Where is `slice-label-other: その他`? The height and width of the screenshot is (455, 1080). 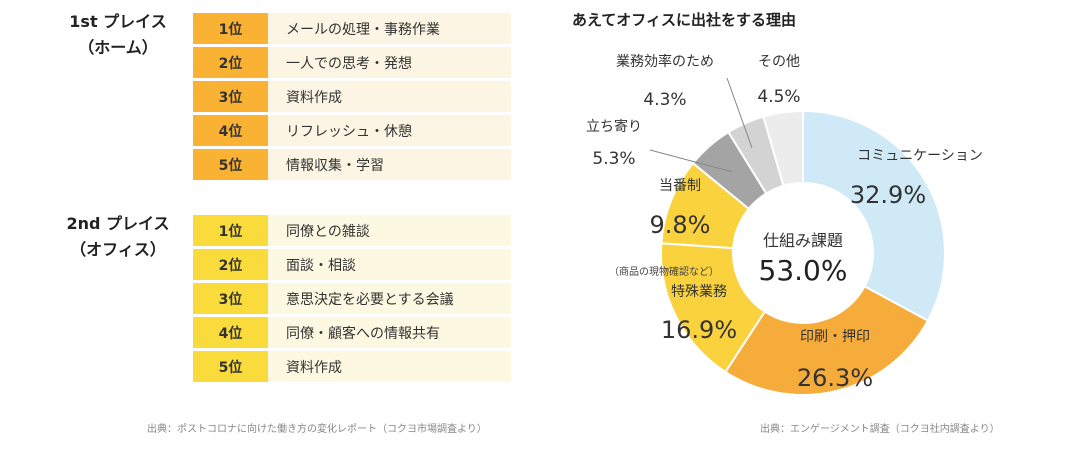
slice-label-other: その他 is located at coordinates (779, 62).